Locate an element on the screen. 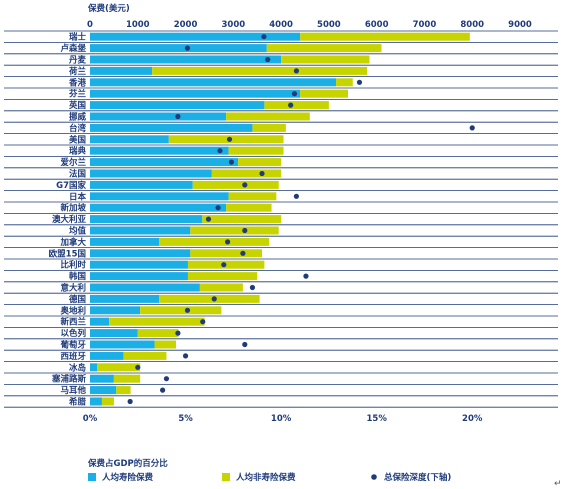  country-label: 欧盟15国 is located at coordinates (67, 253).